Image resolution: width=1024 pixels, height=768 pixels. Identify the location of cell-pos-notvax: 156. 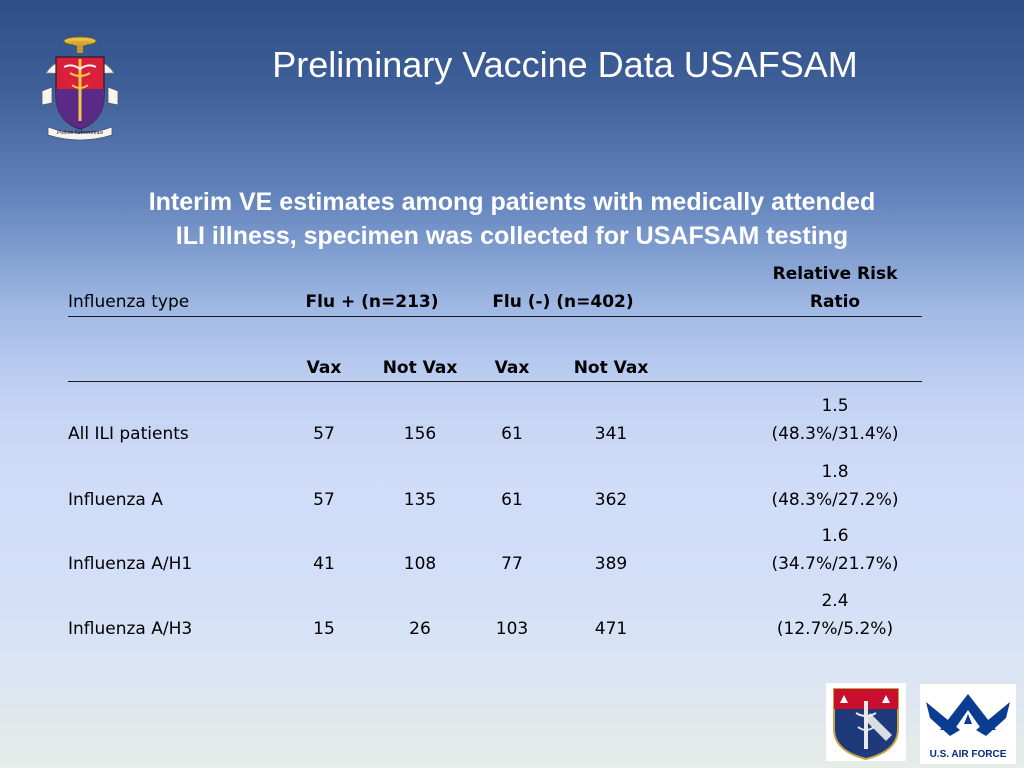
(420, 434).